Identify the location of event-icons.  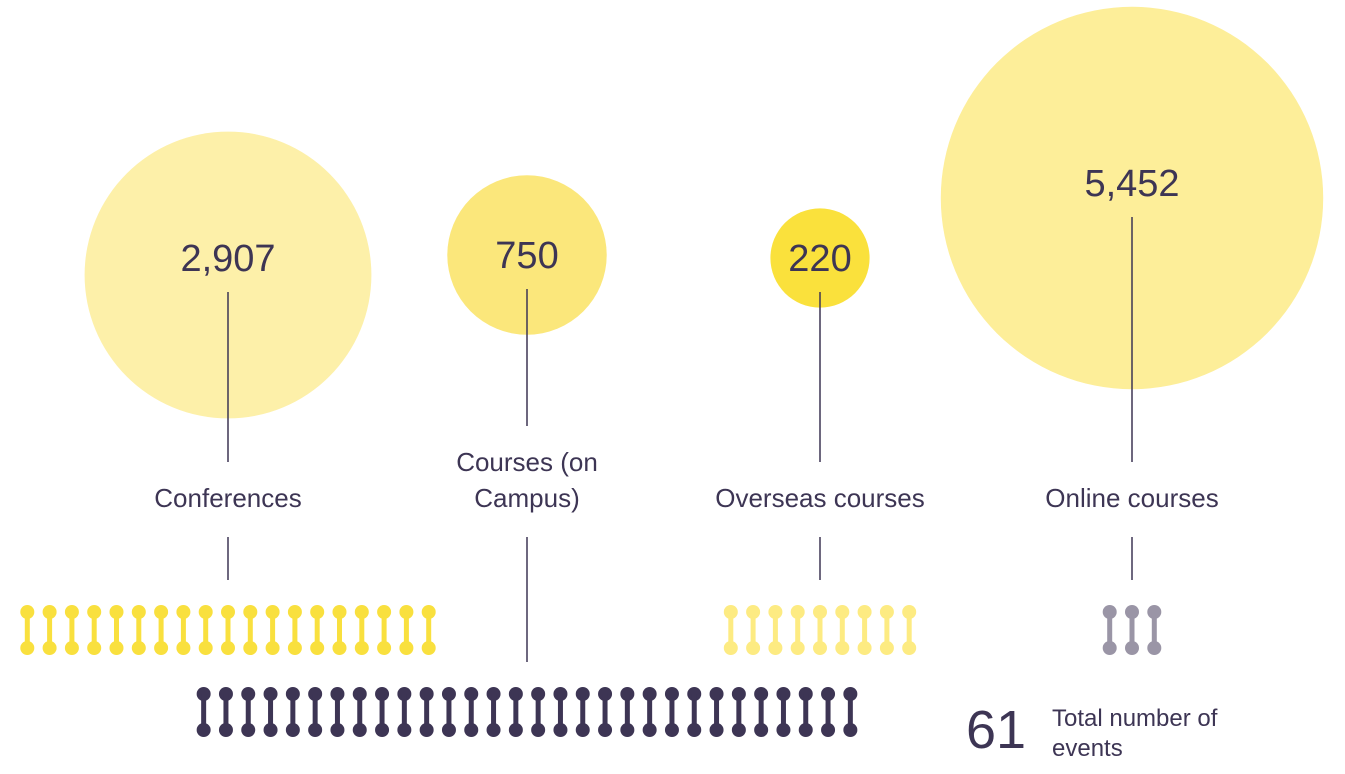
(1132, 630).